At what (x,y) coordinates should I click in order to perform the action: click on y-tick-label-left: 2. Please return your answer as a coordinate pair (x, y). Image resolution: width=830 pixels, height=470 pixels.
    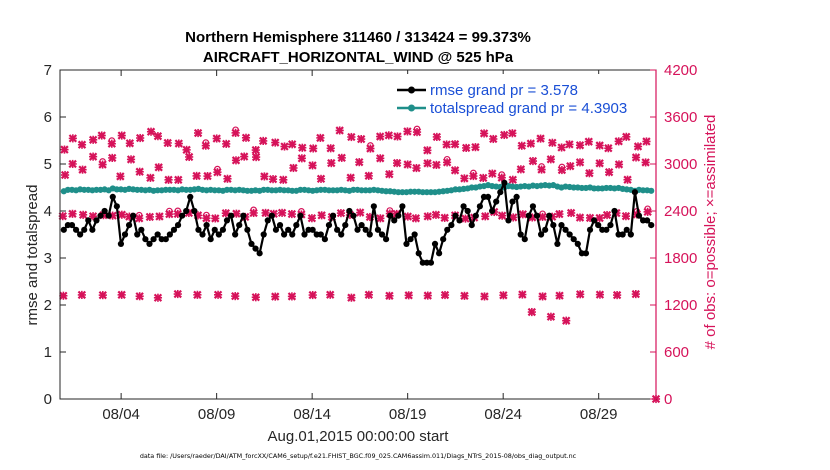
    Looking at the image, I should click on (48, 305).